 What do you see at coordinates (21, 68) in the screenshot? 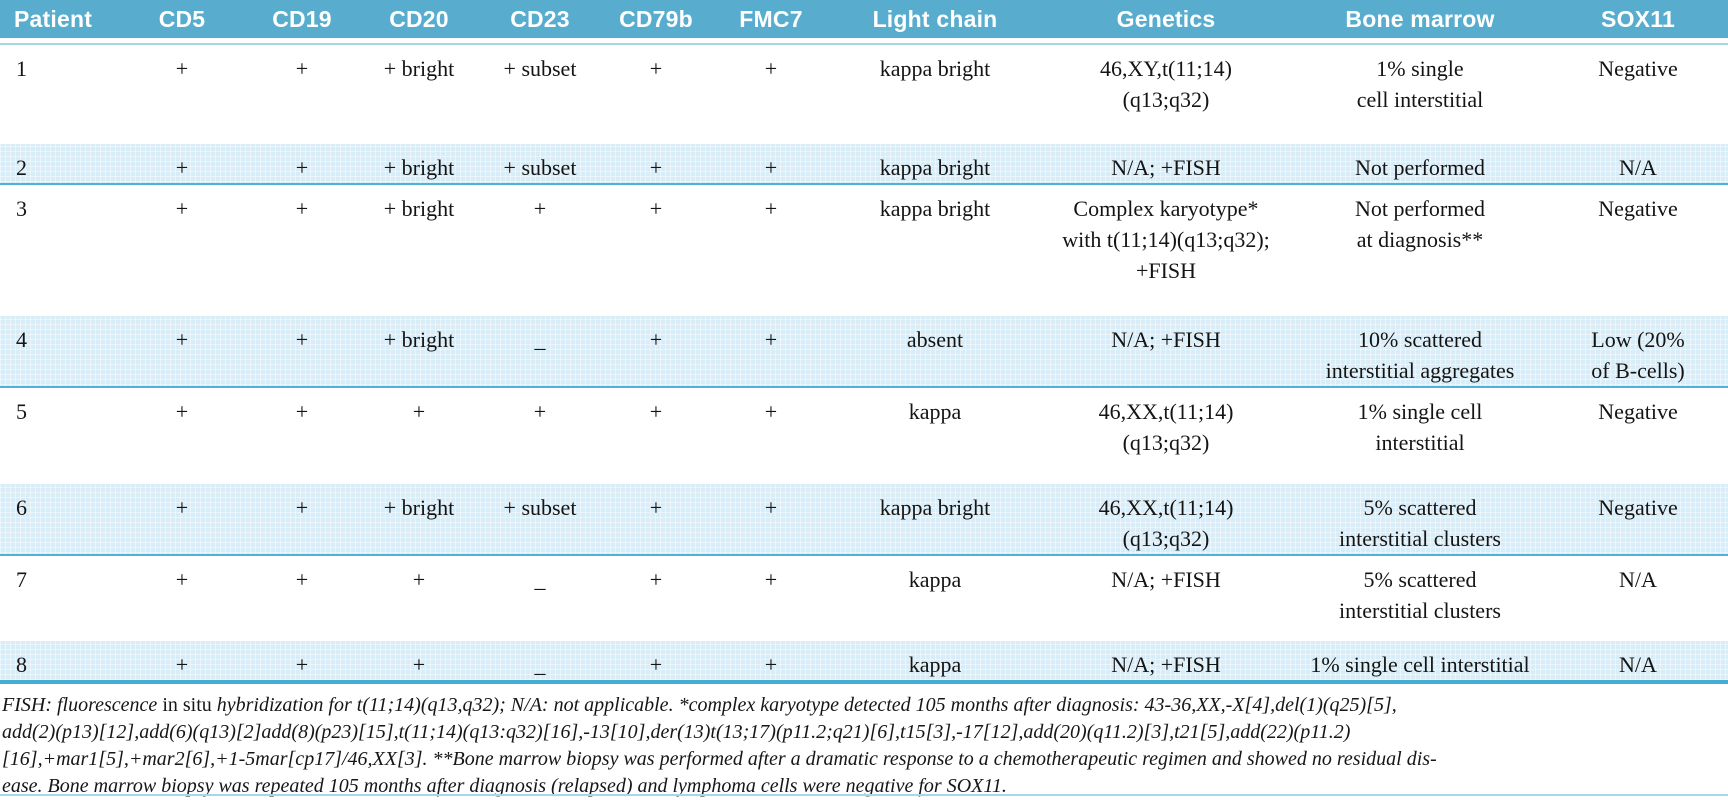
I see `cell-patient: 1` at bounding box center [21, 68].